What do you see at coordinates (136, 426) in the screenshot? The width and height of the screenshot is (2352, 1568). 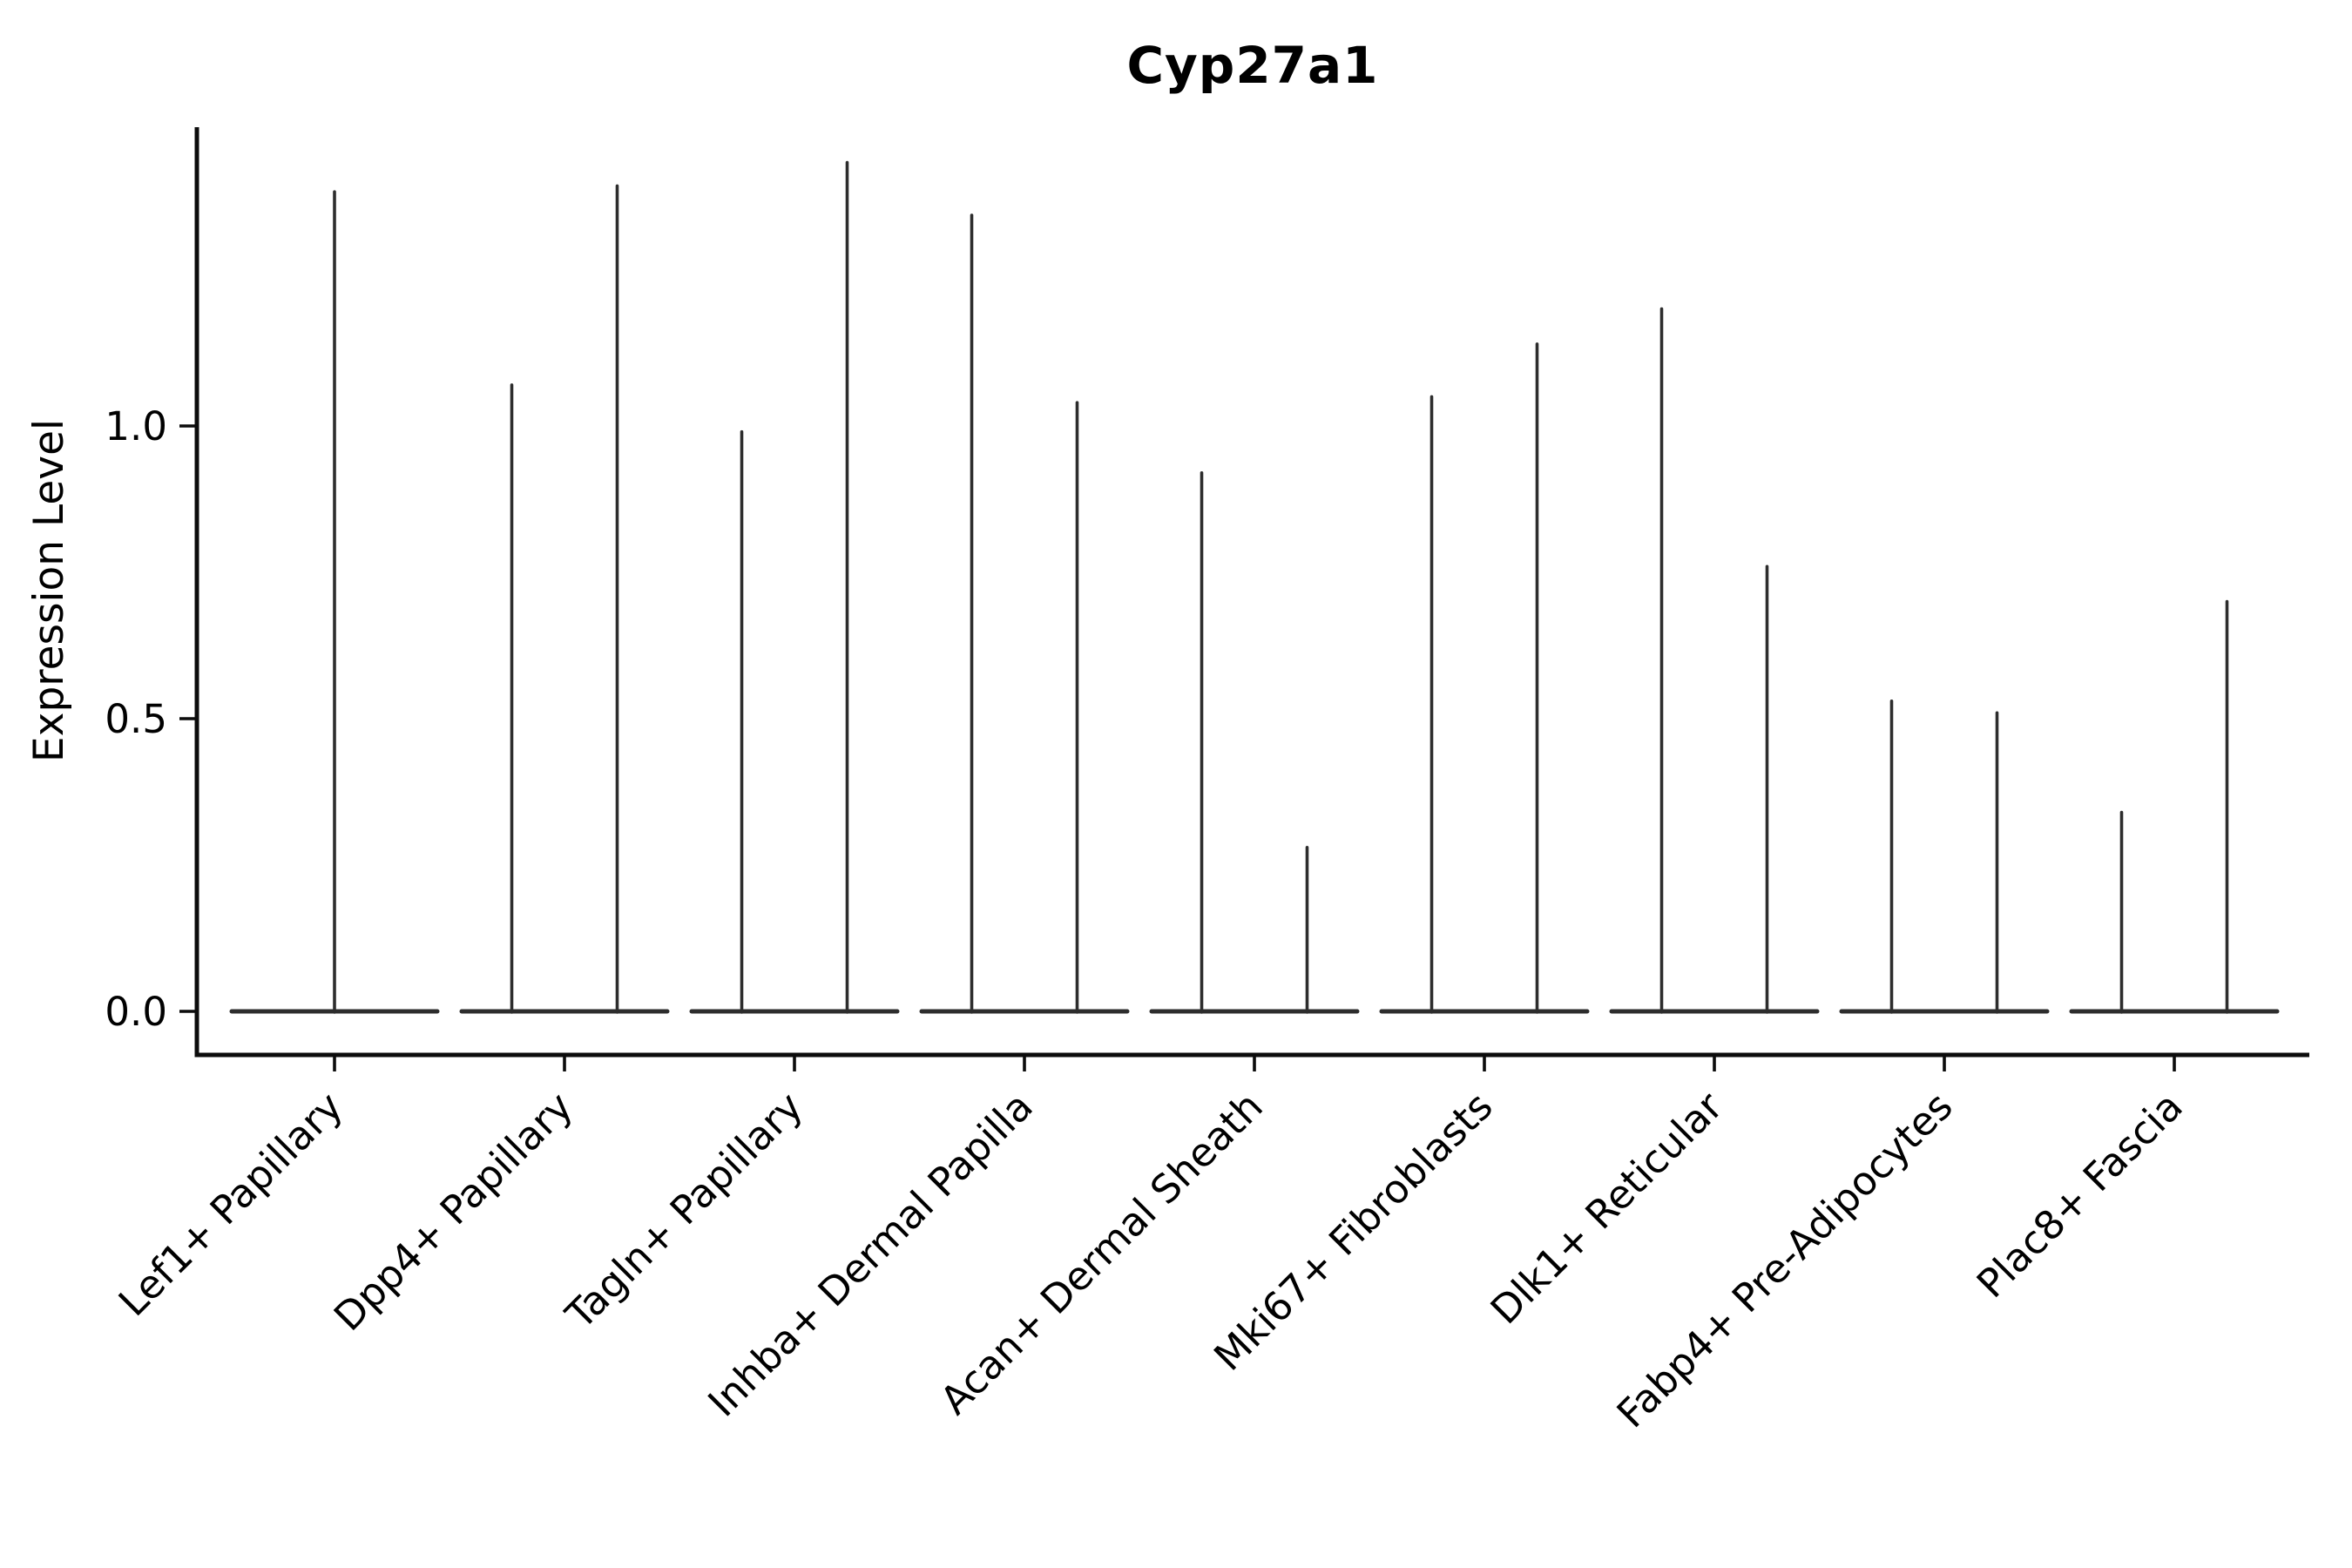 I see `y-tick-label: 1.0` at bounding box center [136, 426].